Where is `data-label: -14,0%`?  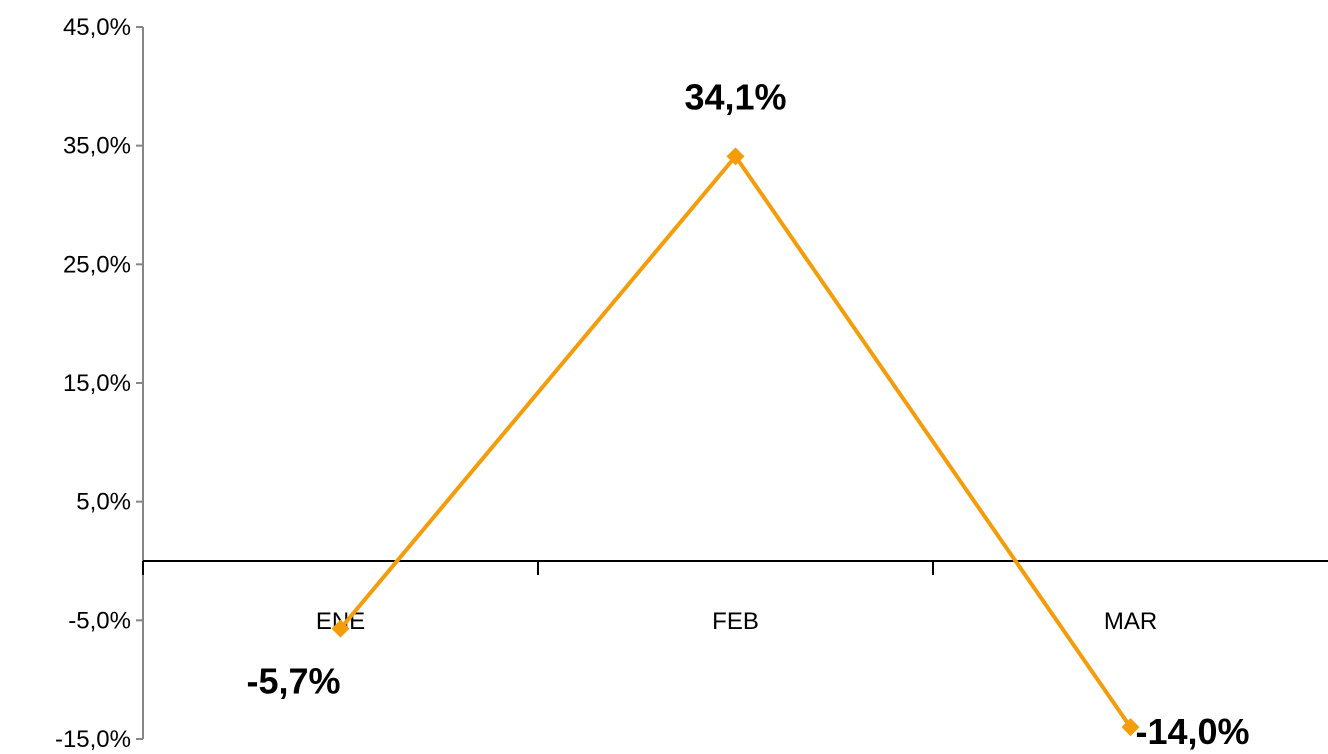 data-label: -14,0% is located at coordinates (1192, 731).